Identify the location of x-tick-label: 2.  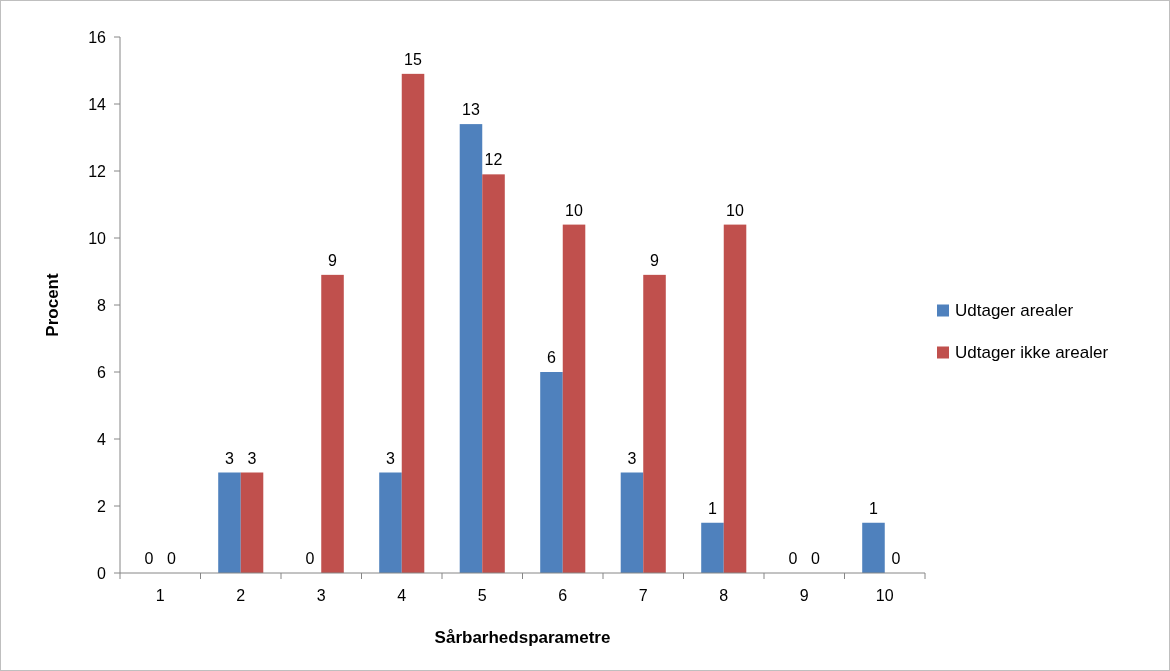
(241, 595).